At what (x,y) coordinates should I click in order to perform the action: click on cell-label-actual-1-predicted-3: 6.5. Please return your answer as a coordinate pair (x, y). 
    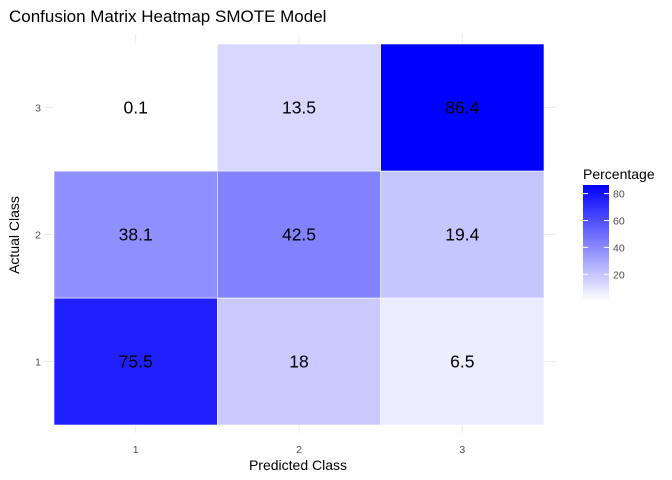
    Looking at the image, I should click on (462, 362).